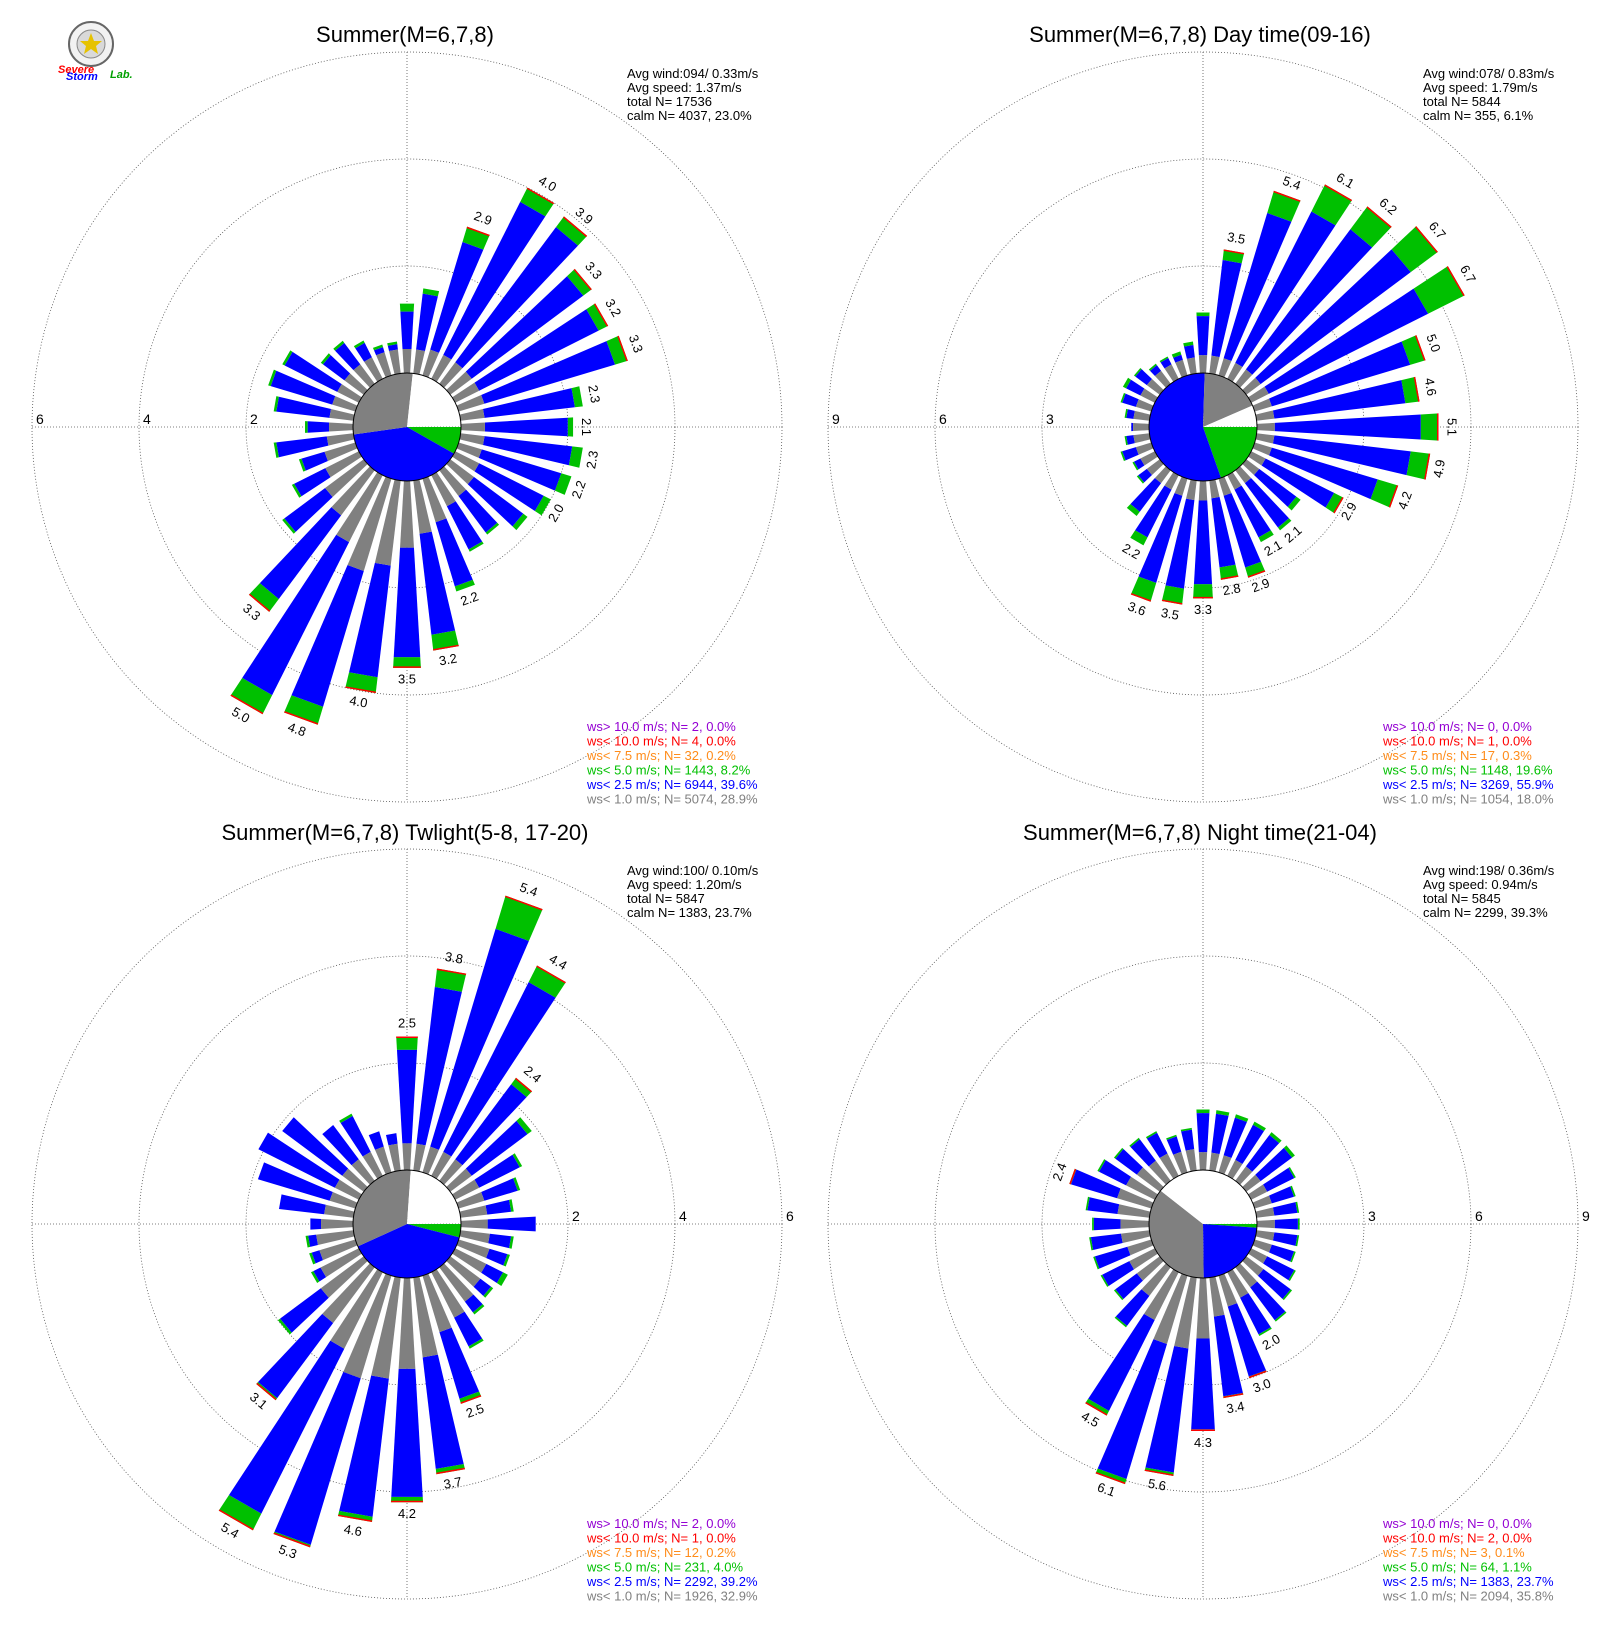 This screenshot has height=1640, width=1620. What do you see at coordinates (358, 702) in the screenshot?
I see `bar-value-label: 4.0` at bounding box center [358, 702].